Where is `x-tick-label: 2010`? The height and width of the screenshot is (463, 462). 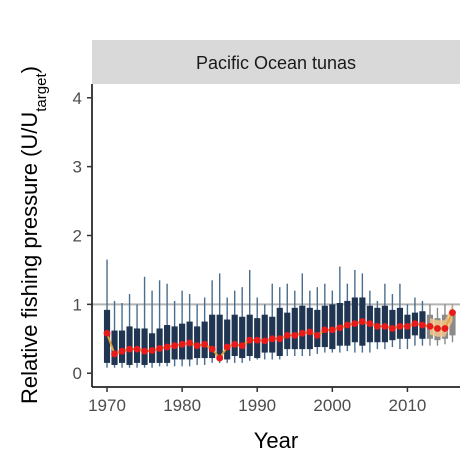 x-tick-label: 2010 is located at coordinates (408, 405).